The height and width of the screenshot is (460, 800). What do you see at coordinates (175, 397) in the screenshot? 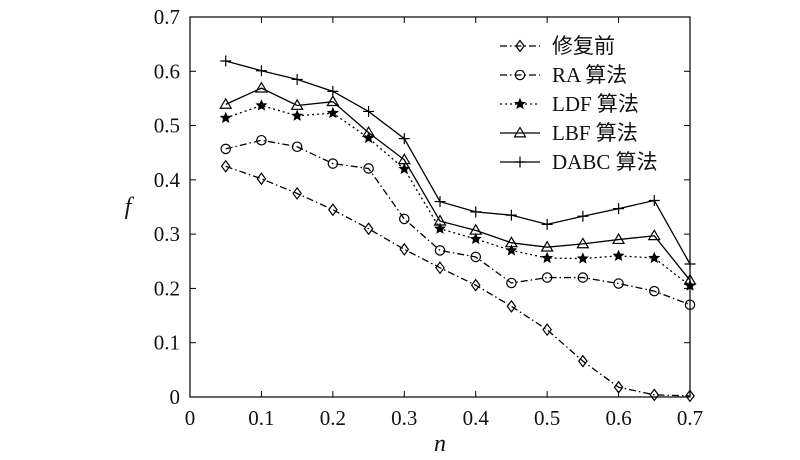
I see `y-tick-label: 0` at bounding box center [175, 397].